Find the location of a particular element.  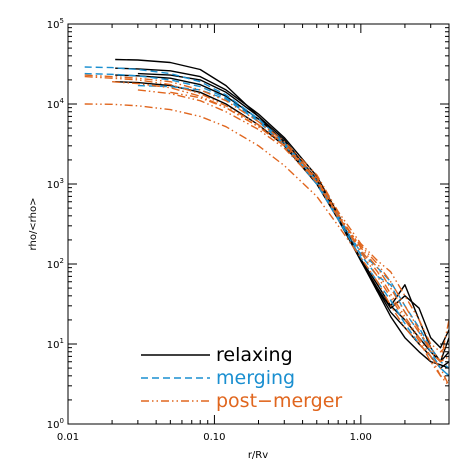

y-tick-label: 10⁴ is located at coordinates (56, 104).